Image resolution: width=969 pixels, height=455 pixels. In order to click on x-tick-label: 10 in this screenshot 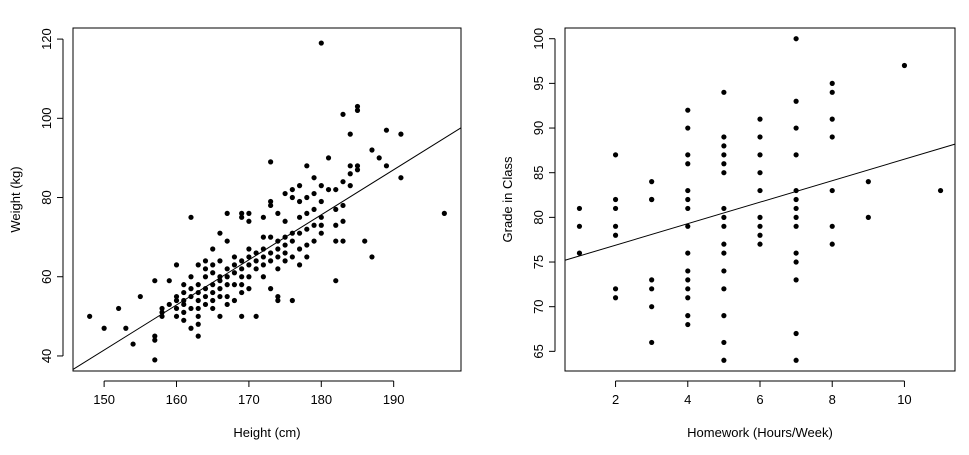, I will do `click(904, 399)`.